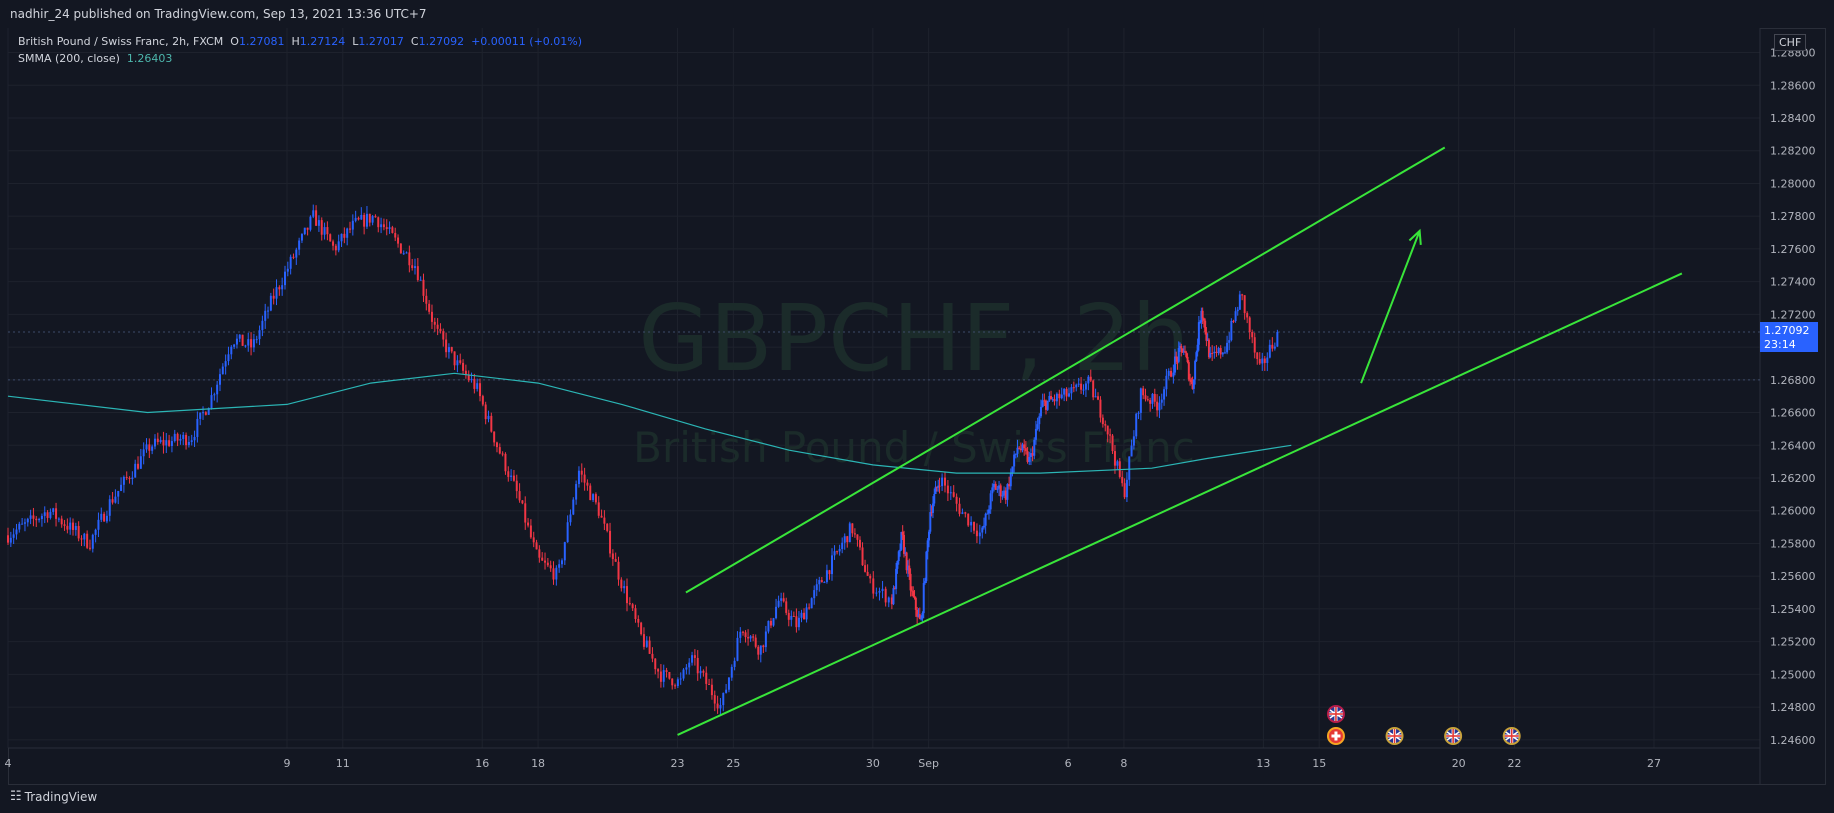  Describe the element at coordinates (914, 447) in the screenshot. I see `watermark-description: British Pound / Swiss Franc` at that location.